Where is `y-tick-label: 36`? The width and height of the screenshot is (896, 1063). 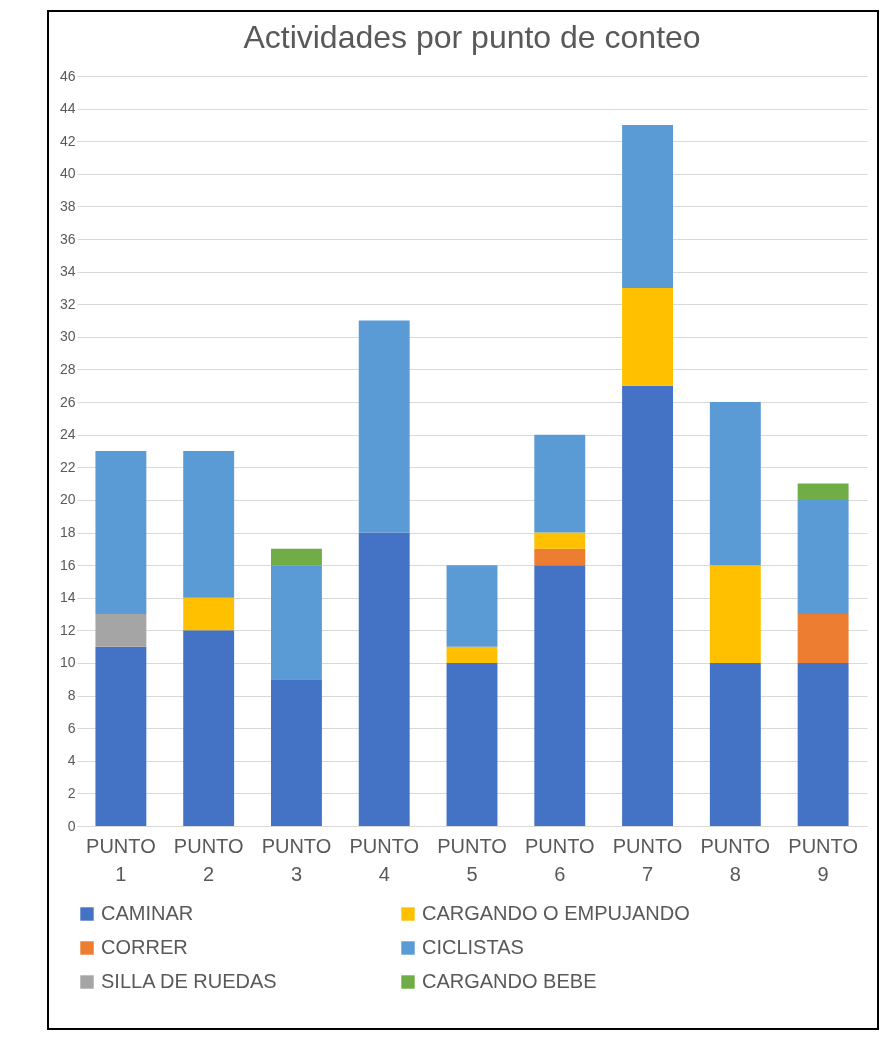 y-tick-label: 36 is located at coordinates (67, 238).